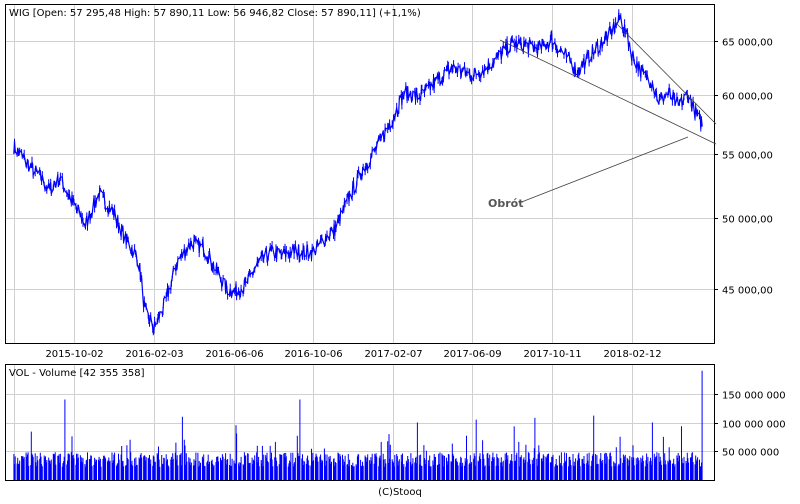 The height and width of the screenshot is (504, 800). I want to click on annotation-leader, so click(603, 170).